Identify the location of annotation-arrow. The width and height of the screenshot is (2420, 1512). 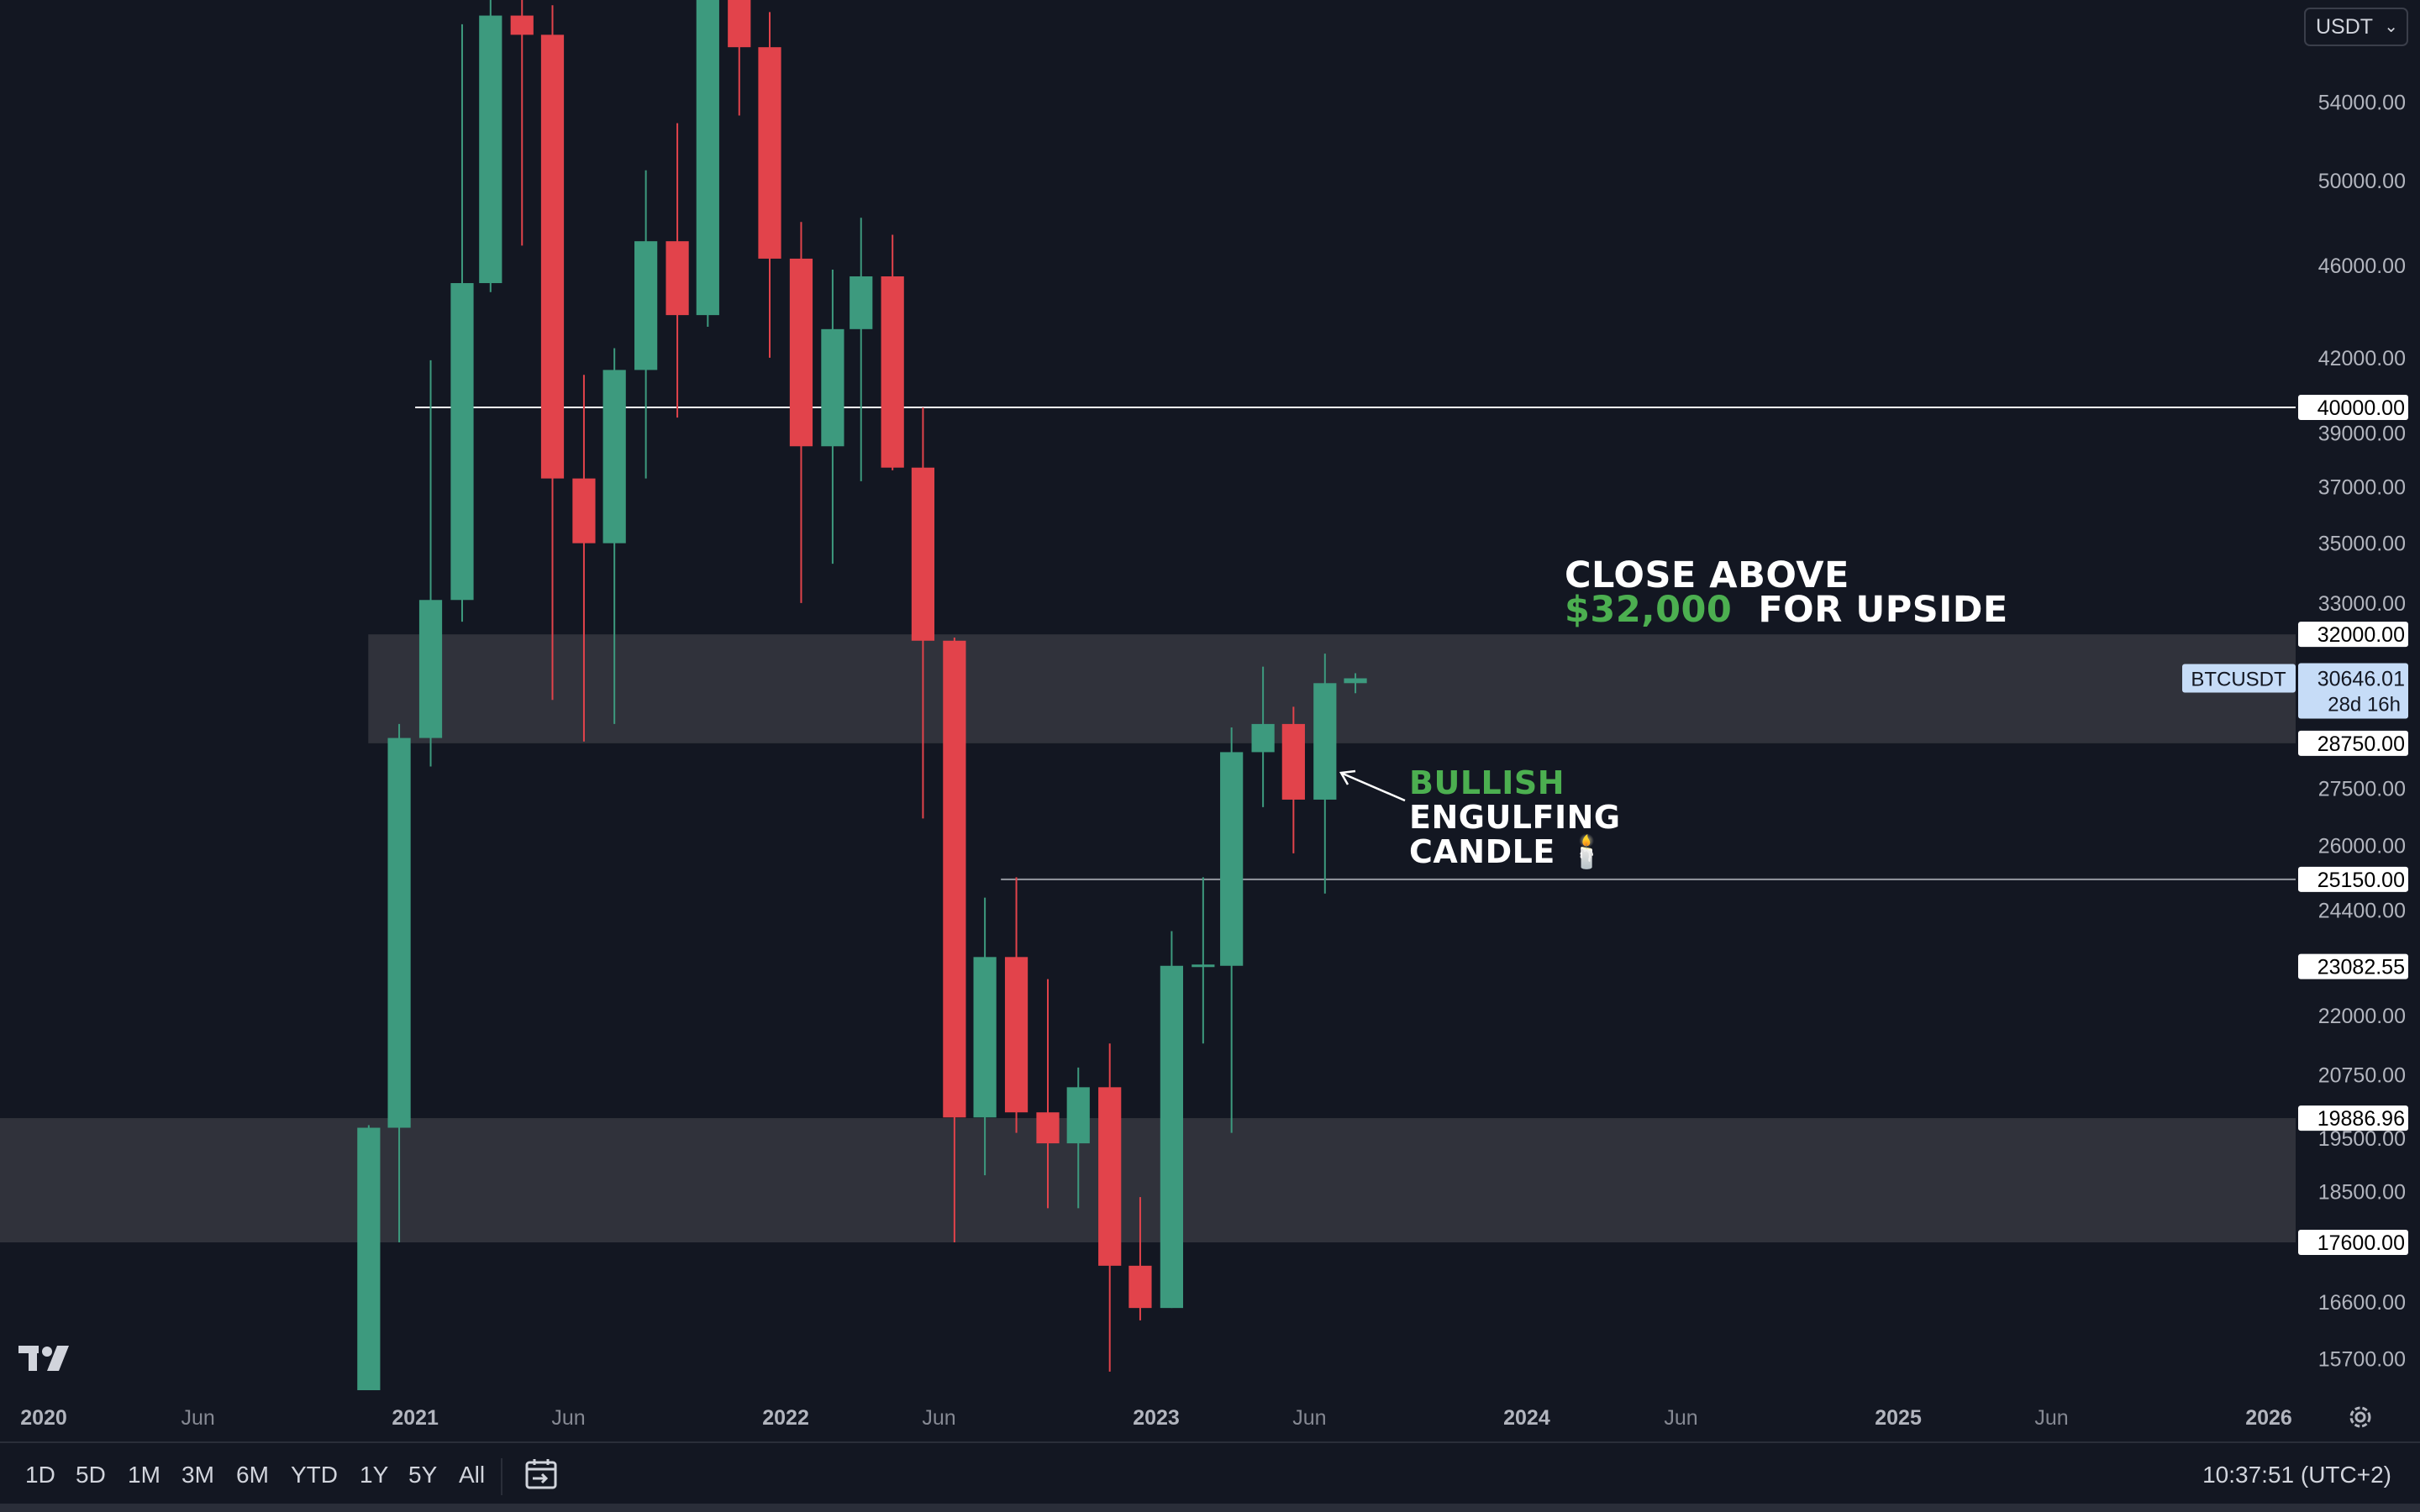
(1373, 785).